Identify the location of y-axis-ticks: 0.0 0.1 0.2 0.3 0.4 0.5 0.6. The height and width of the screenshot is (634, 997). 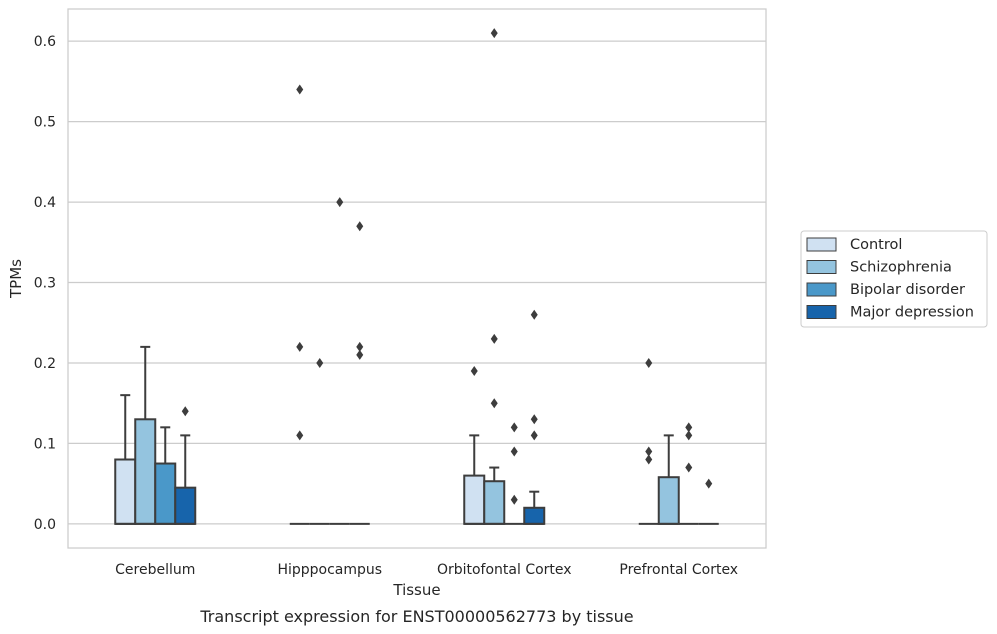
(45, 283).